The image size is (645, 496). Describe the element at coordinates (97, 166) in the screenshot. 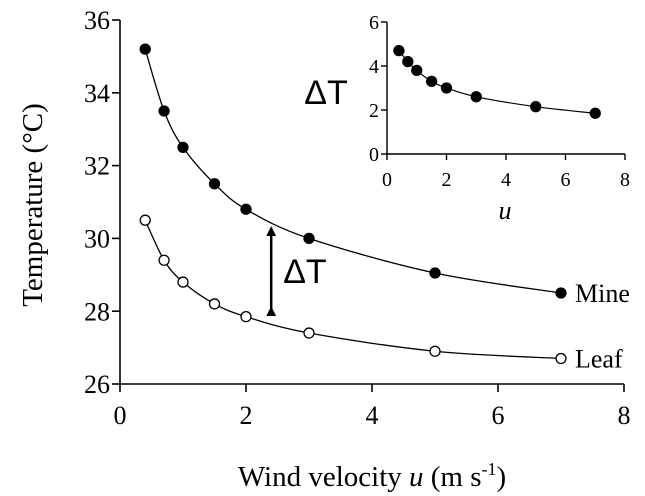

I see `main-y-tick-label: 32` at that location.